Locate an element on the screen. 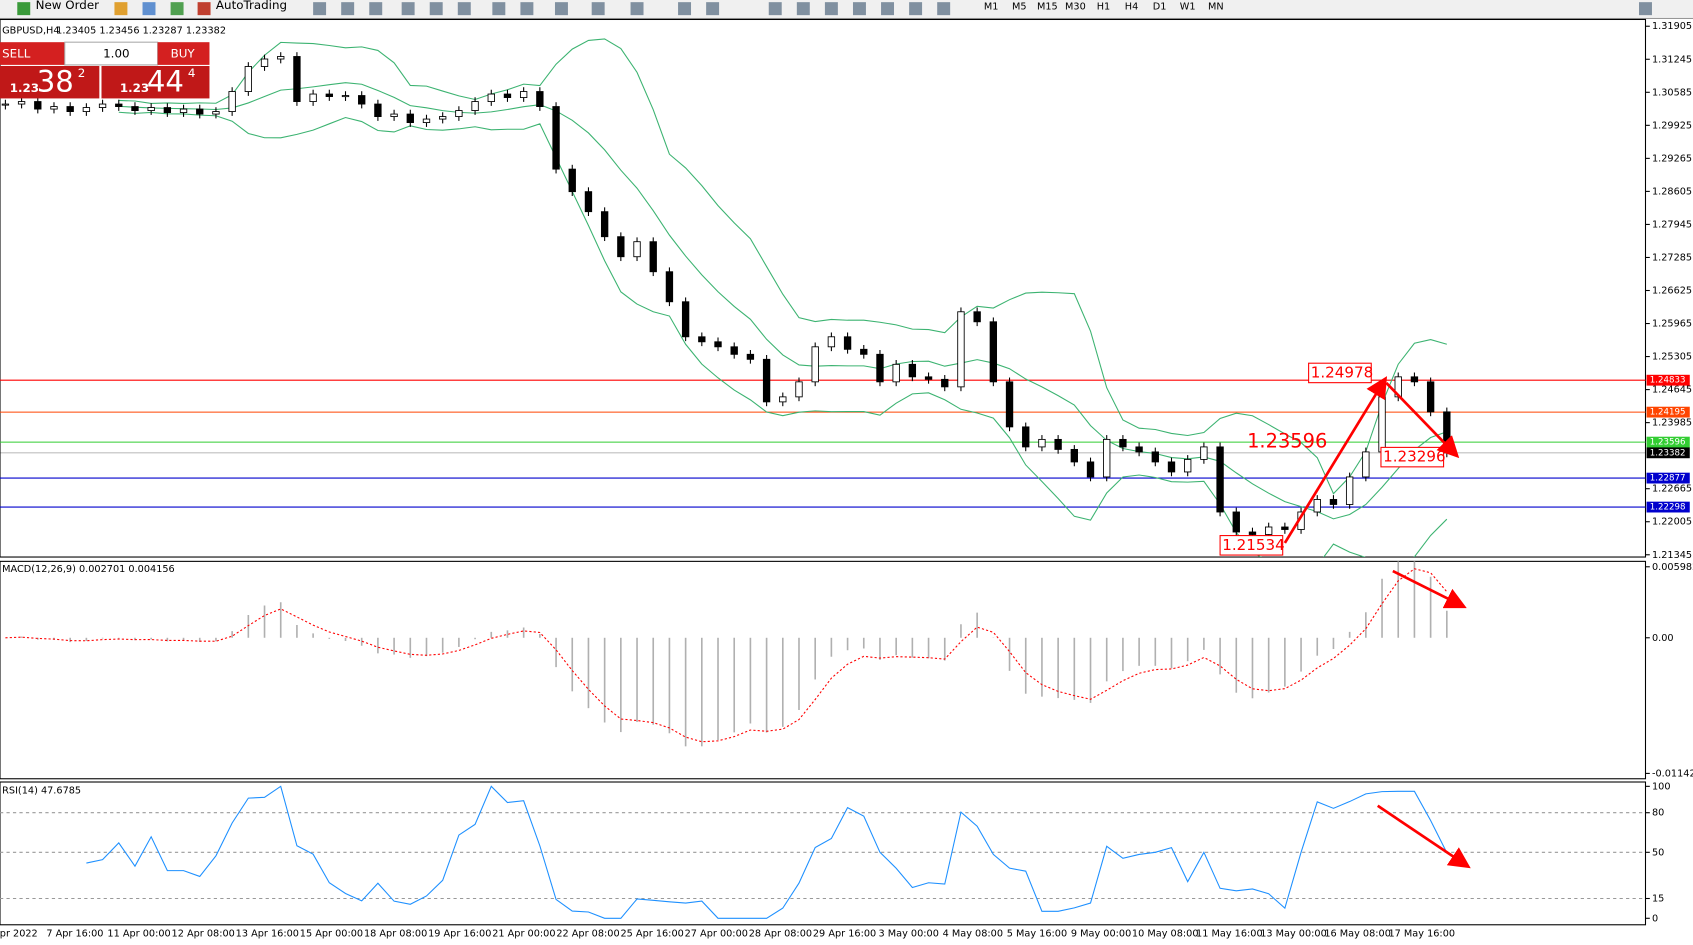 This screenshot has width=1693, height=945. sell-label: SELL is located at coordinates (16, 54).